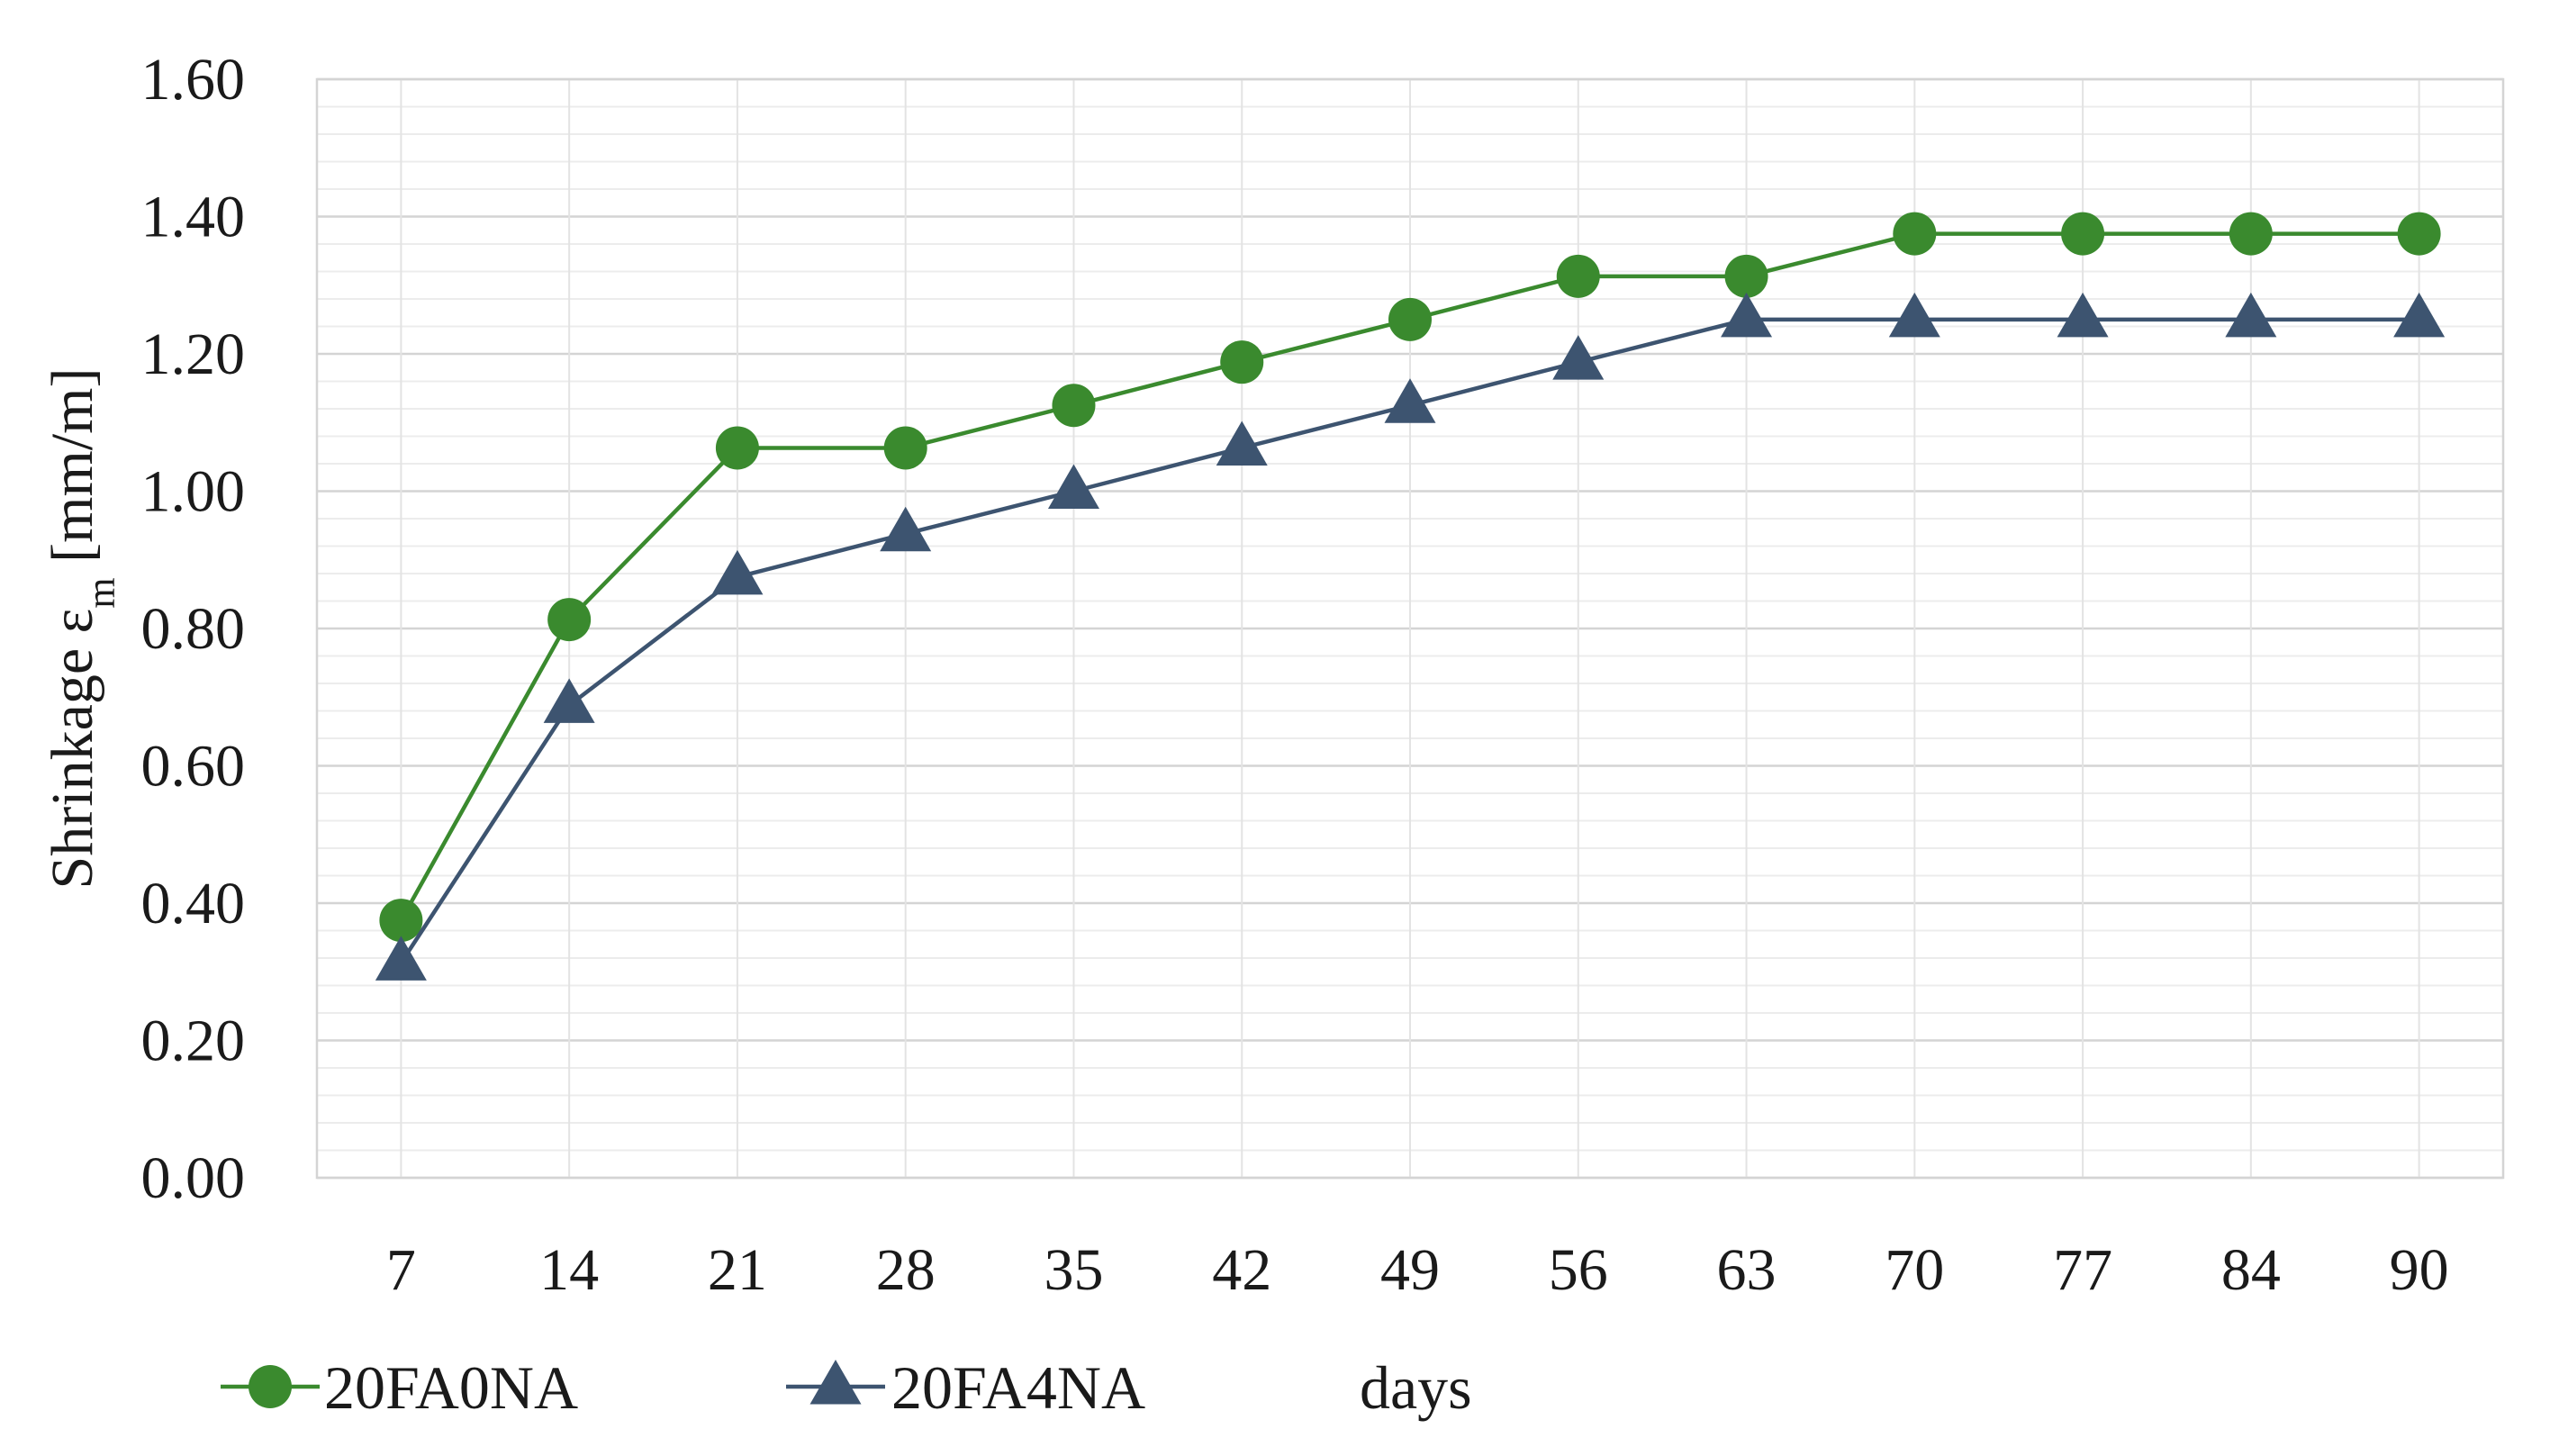 This screenshot has height=1456, width=2568. Describe the element at coordinates (82, 629) in the screenshot. I see `y-axis-title: Shrinkage εm [mm/m]` at that location.